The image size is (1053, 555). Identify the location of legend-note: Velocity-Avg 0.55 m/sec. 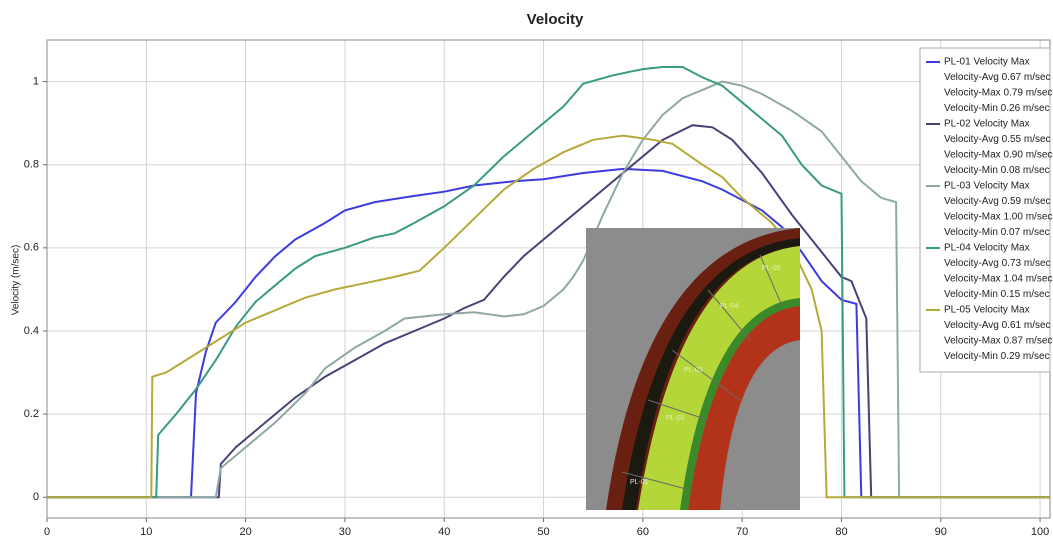
(997, 139).